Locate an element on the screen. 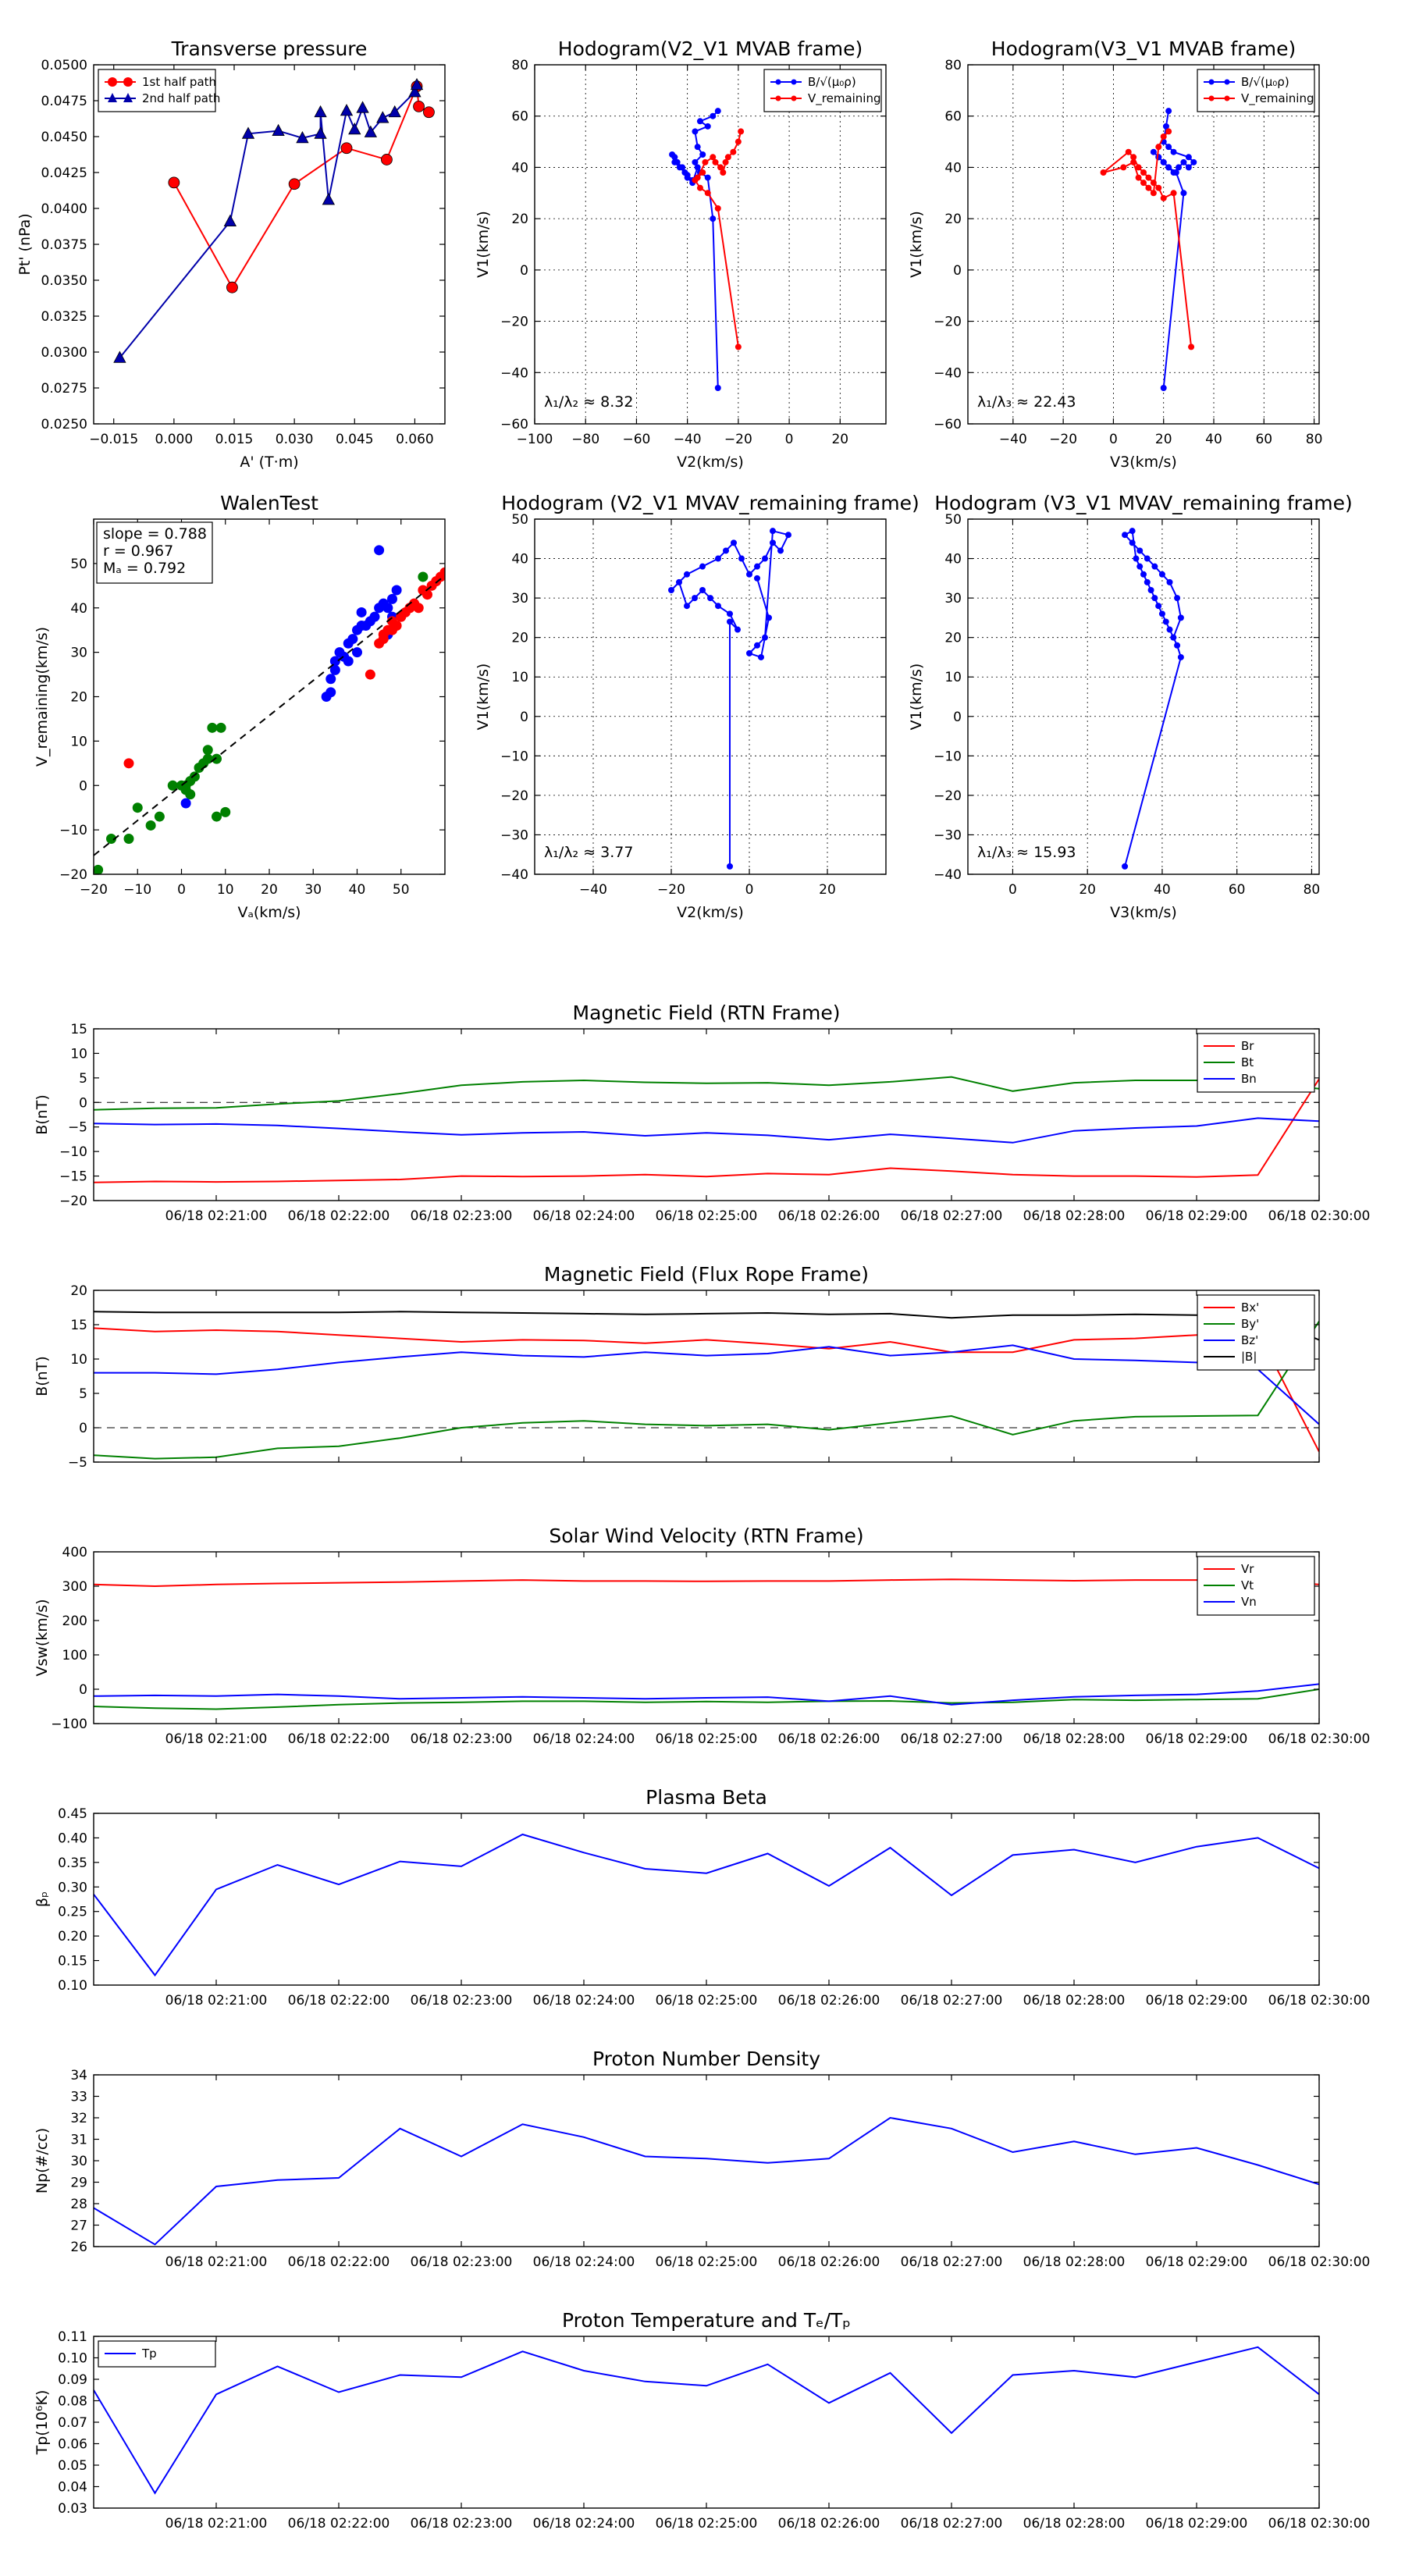  series-line-Bn is located at coordinates (707, 1130).